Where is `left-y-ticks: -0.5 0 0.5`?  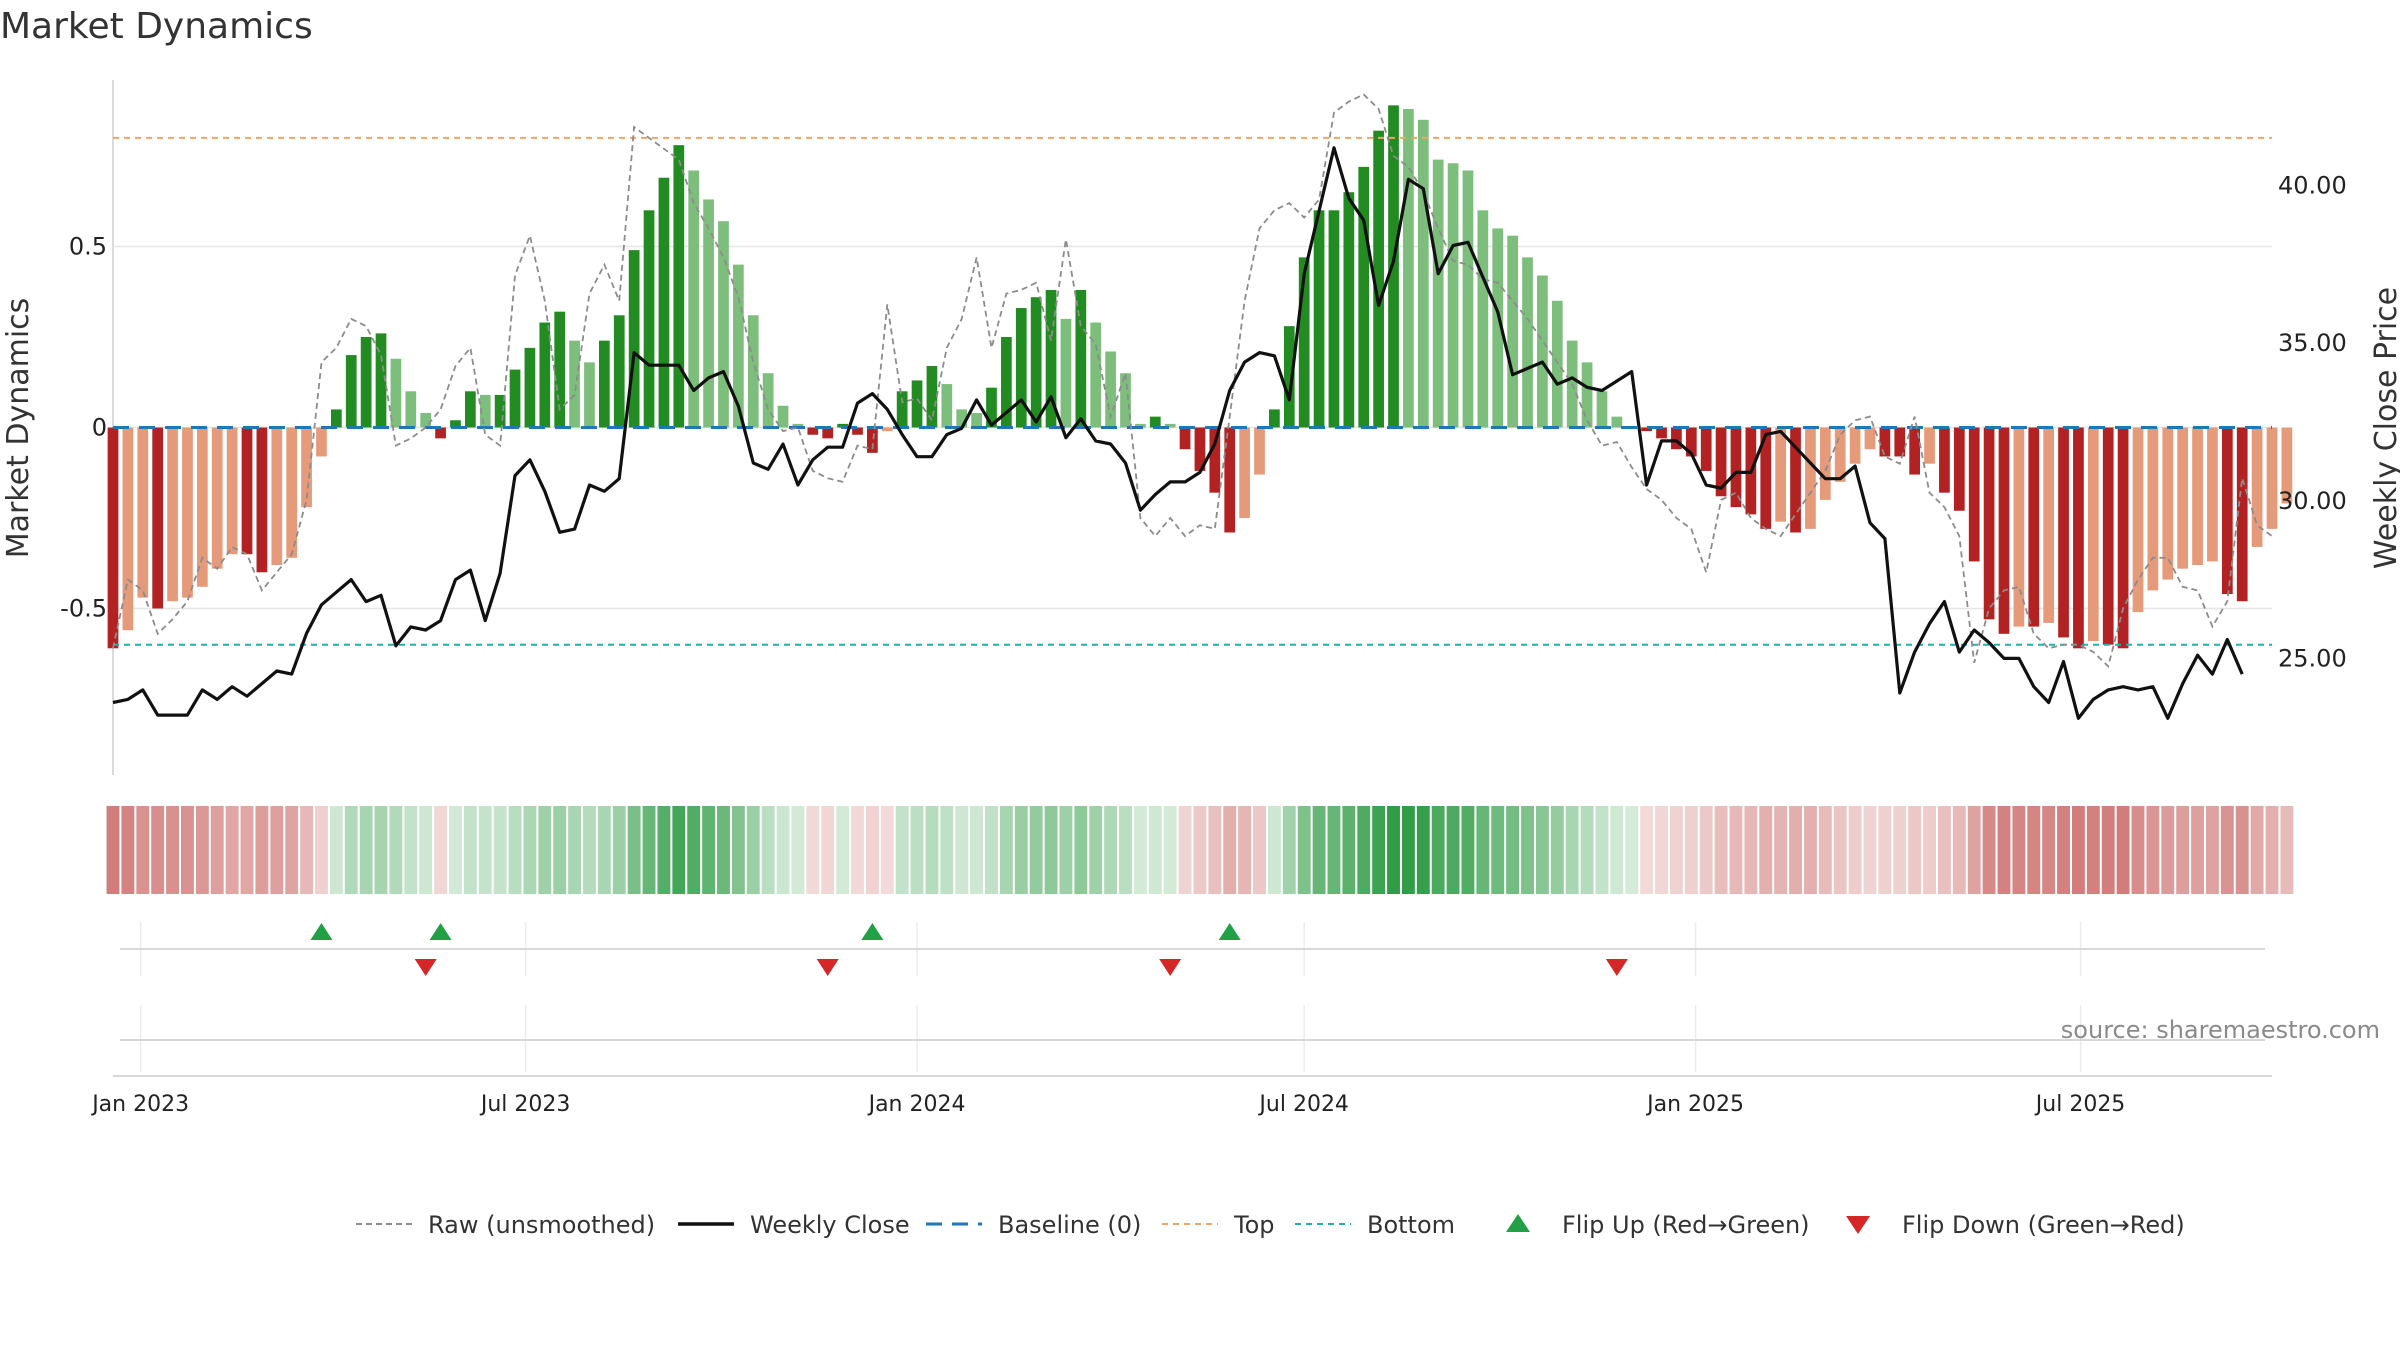
left-y-ticks: -0.5 0 0.5 is located at coordinates (83, 428).